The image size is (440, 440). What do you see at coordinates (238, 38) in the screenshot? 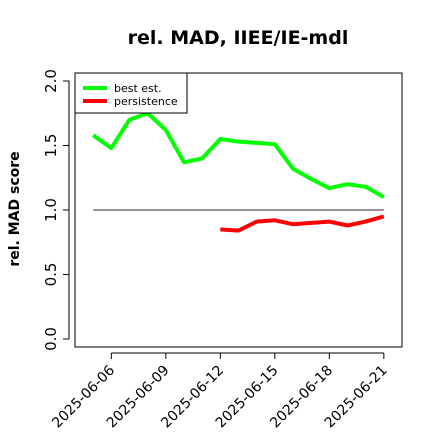
I see `chart-title: rel. MAD, IIEE/IE-mdl` at bounding box center [238, 38].